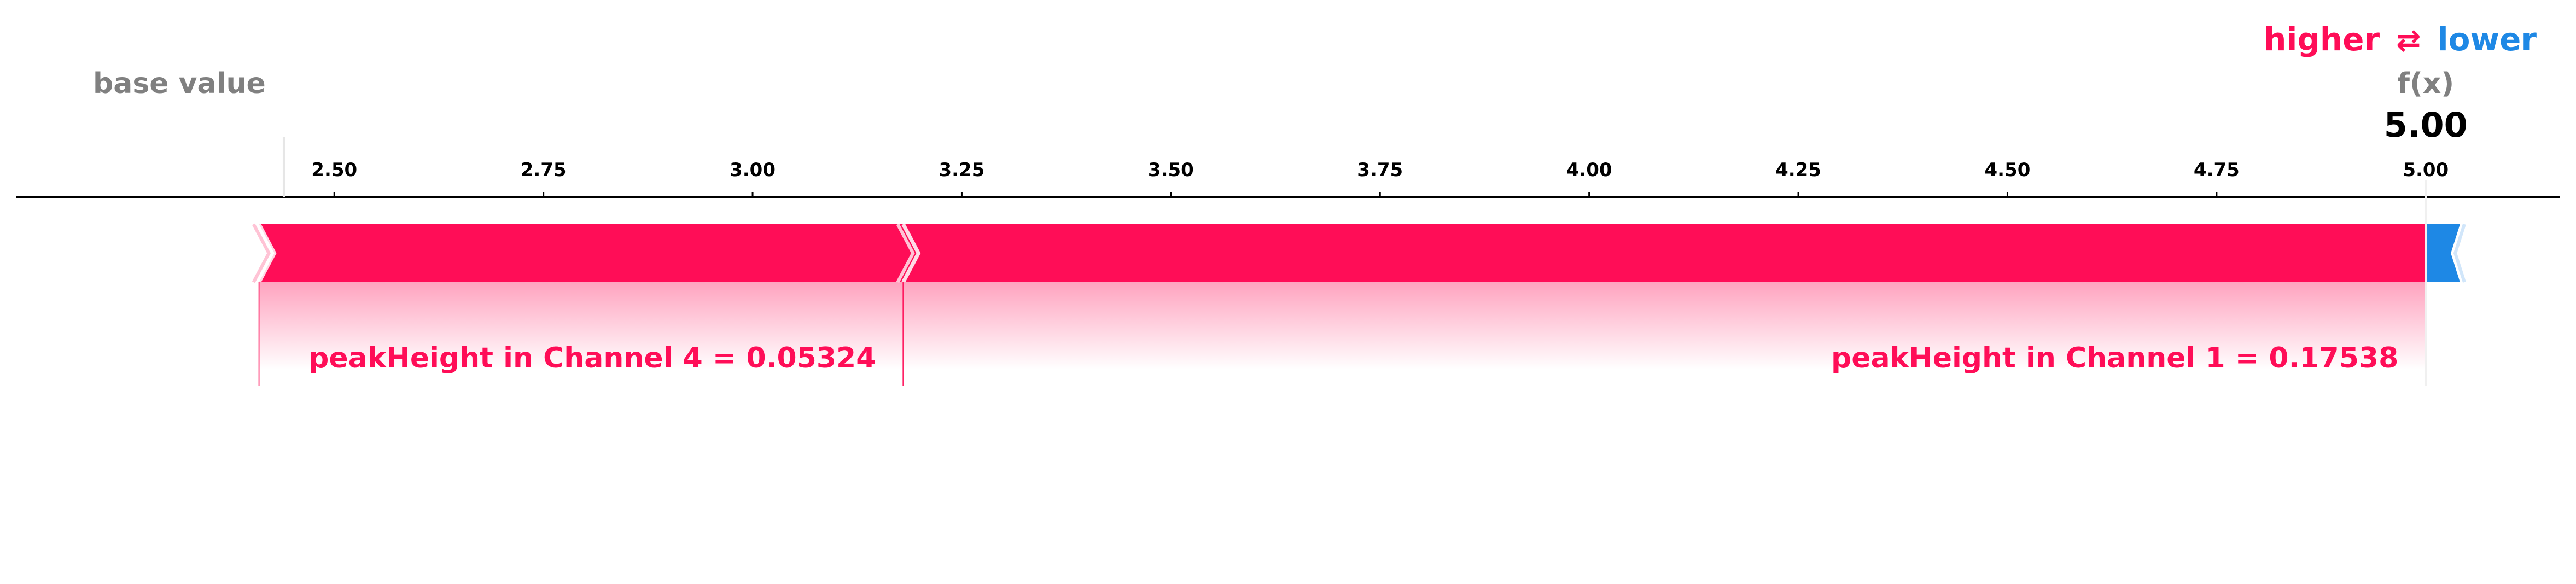 This screenshot has height=584, width=2576. What do you see at coordinates (1380, 170) in the screenshot?
I see `x-tick-label: 3.75` at bounding box center [1380, 170].